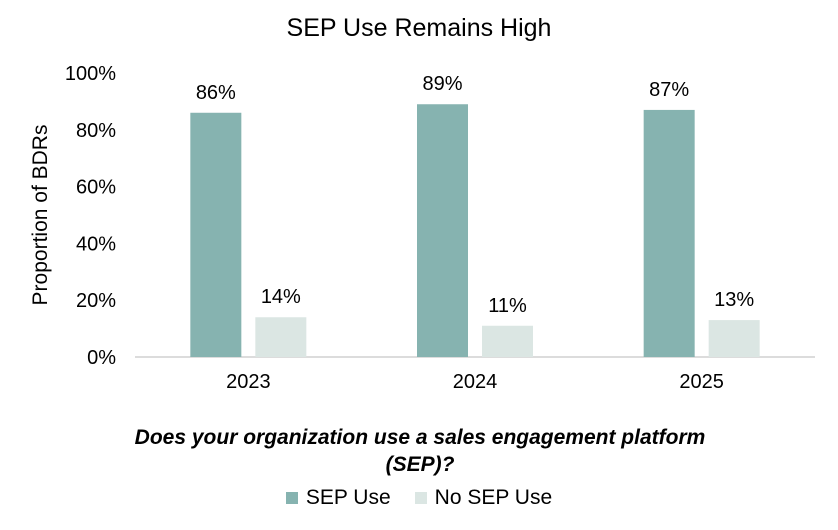  Describe the element at coordinates (248, 382) in the screenshot. I see `x-tick-label: 2023` at that location.